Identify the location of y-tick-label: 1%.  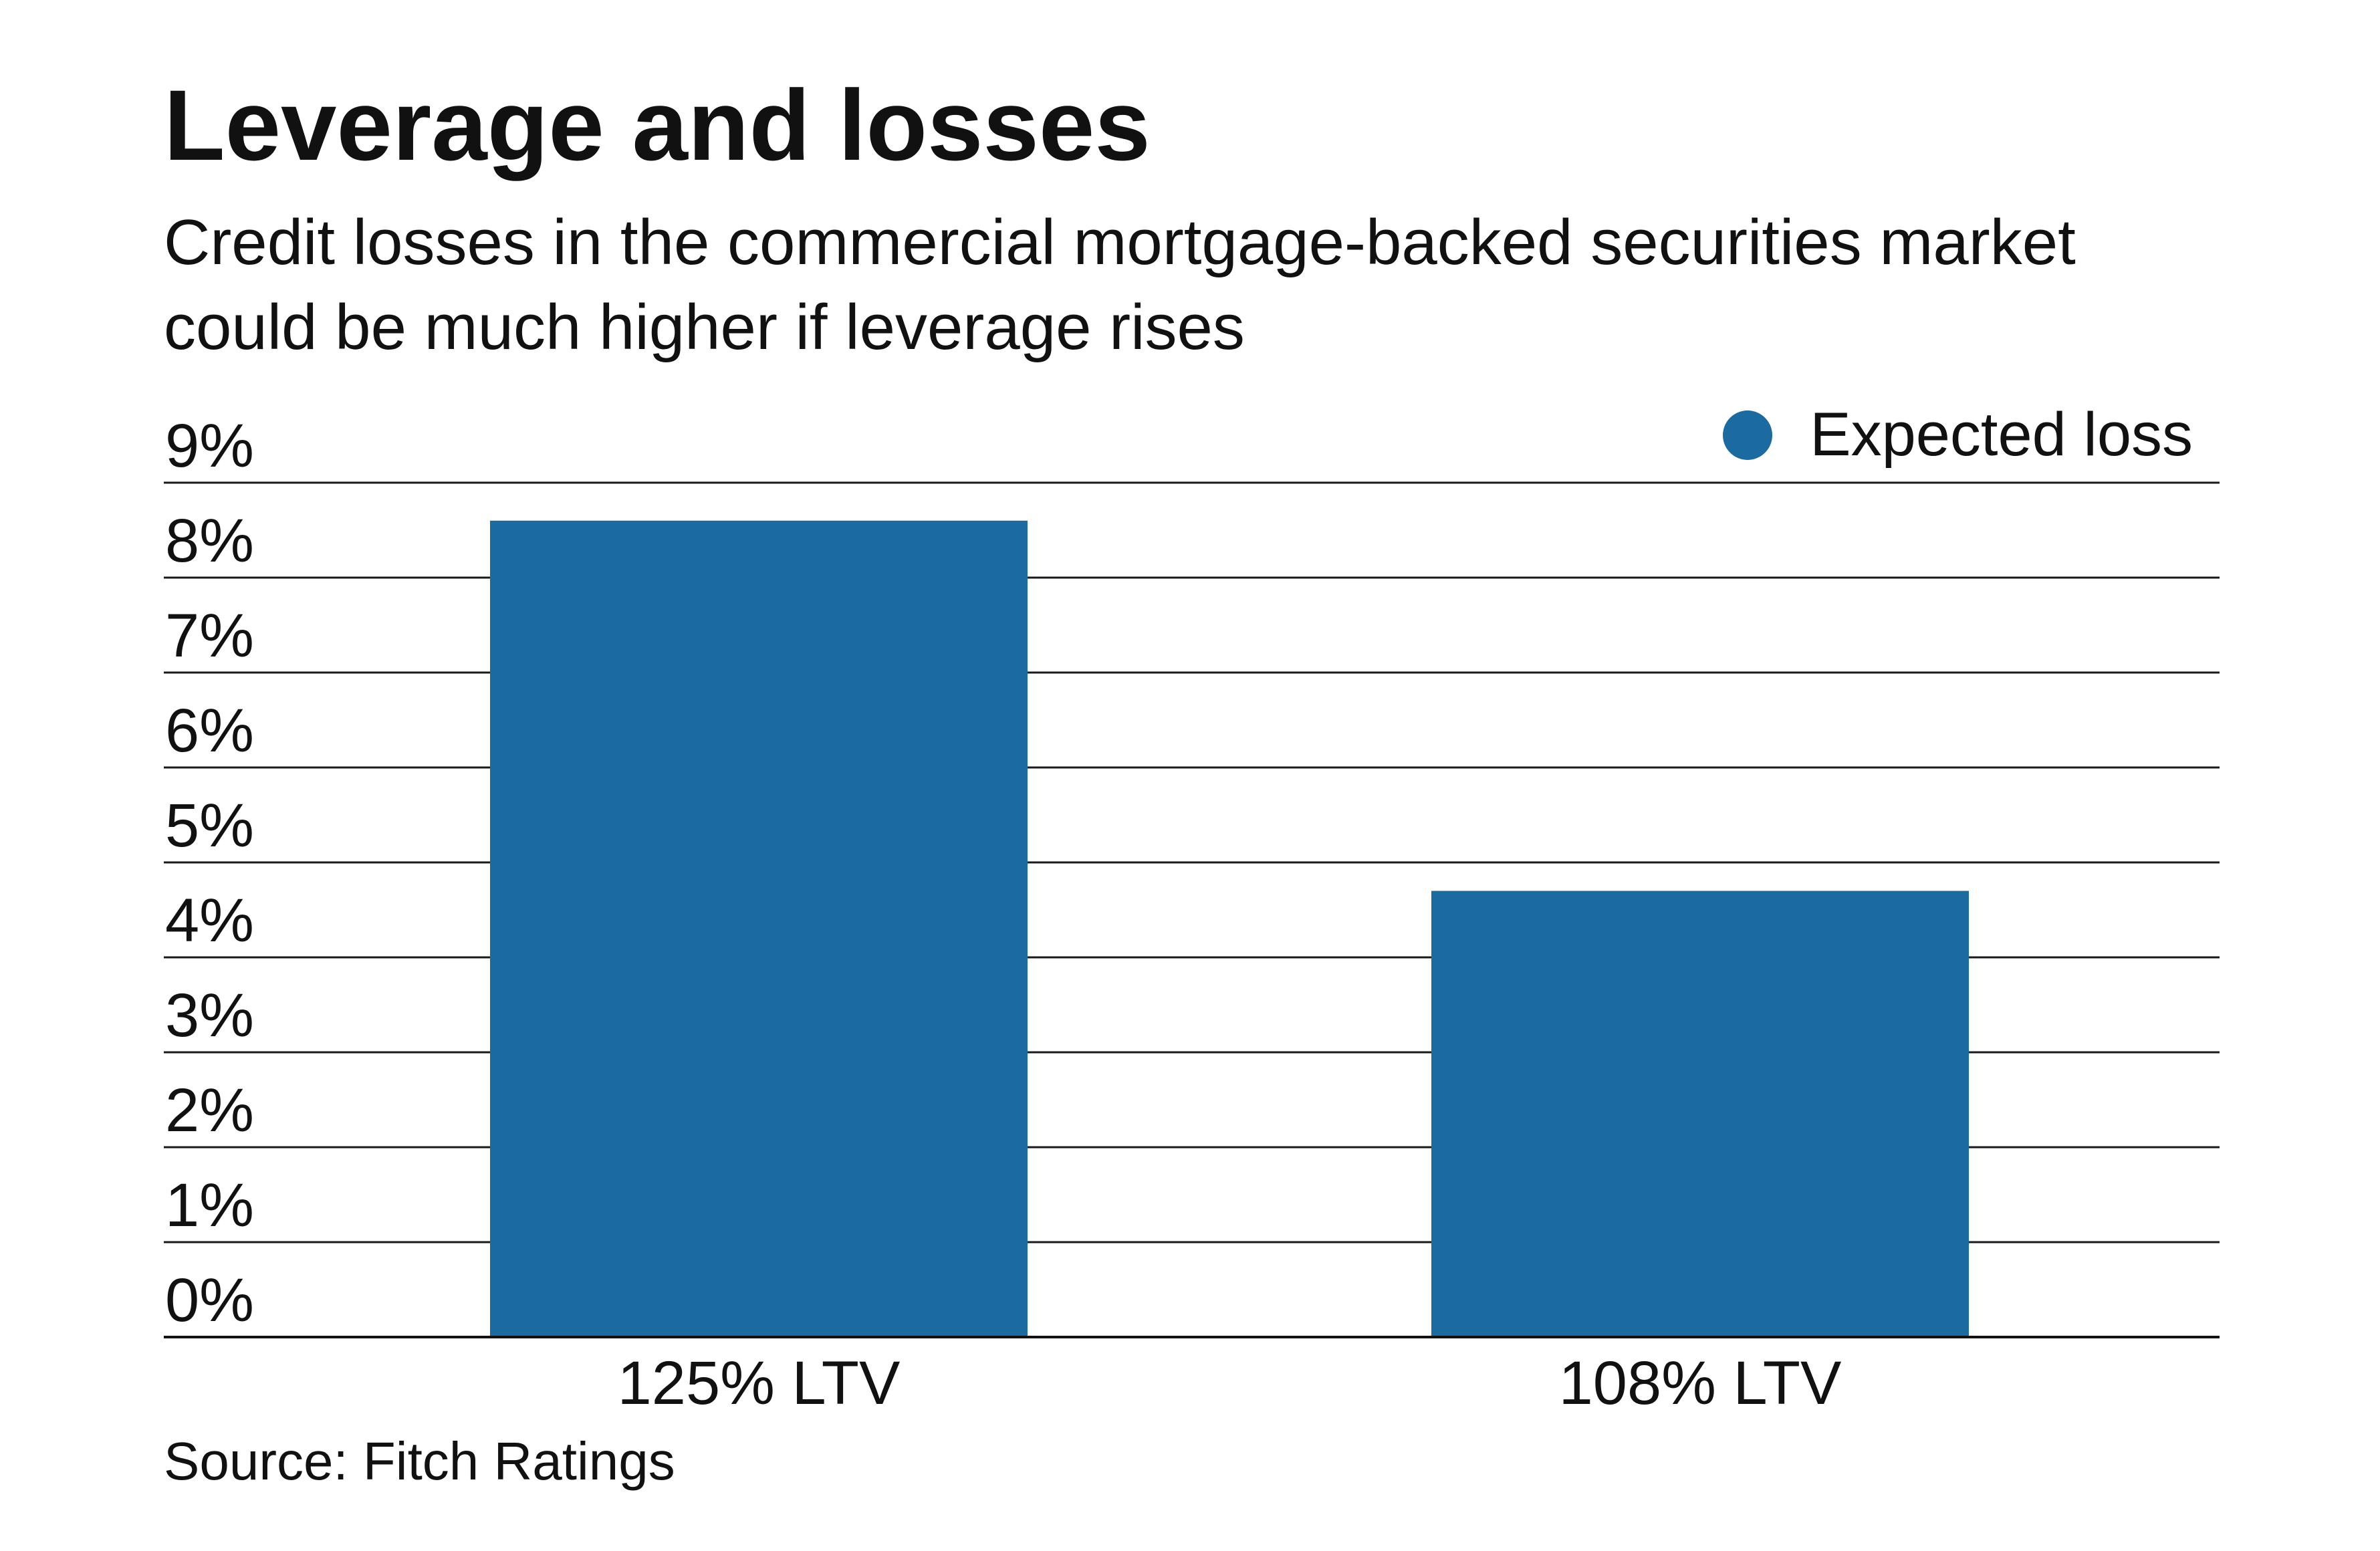
(209, 1205).